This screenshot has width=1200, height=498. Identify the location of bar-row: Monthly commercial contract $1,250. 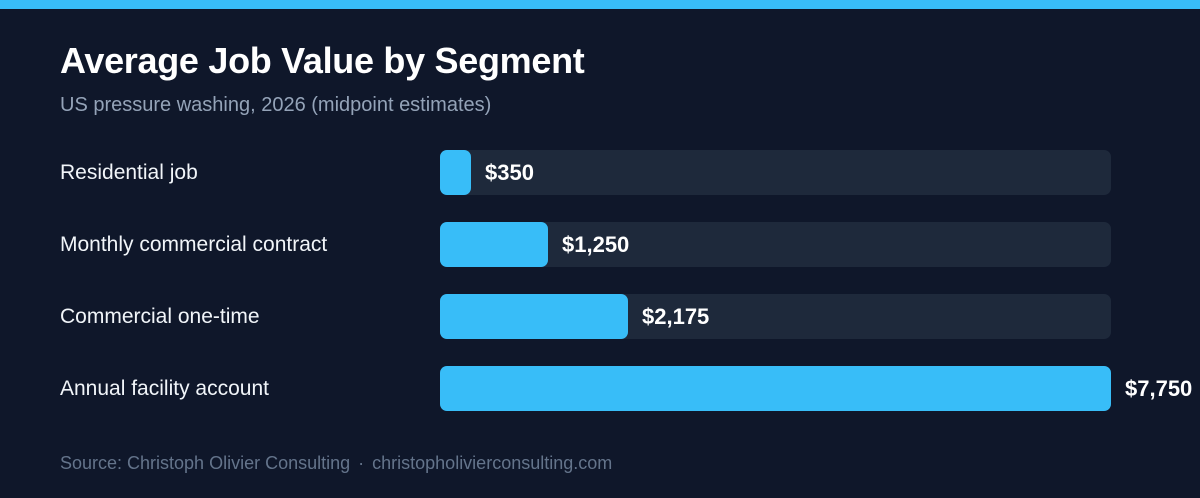
(600, 244).